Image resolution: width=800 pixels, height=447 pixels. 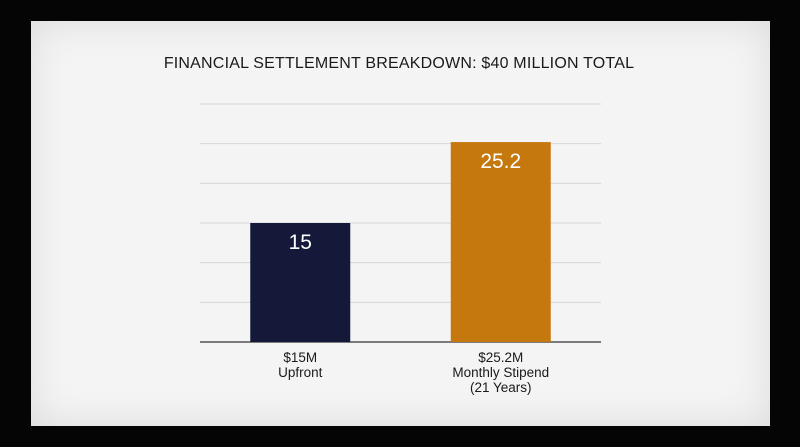 I want to click on category-label: (21 Years), so click(x=501, y=387).